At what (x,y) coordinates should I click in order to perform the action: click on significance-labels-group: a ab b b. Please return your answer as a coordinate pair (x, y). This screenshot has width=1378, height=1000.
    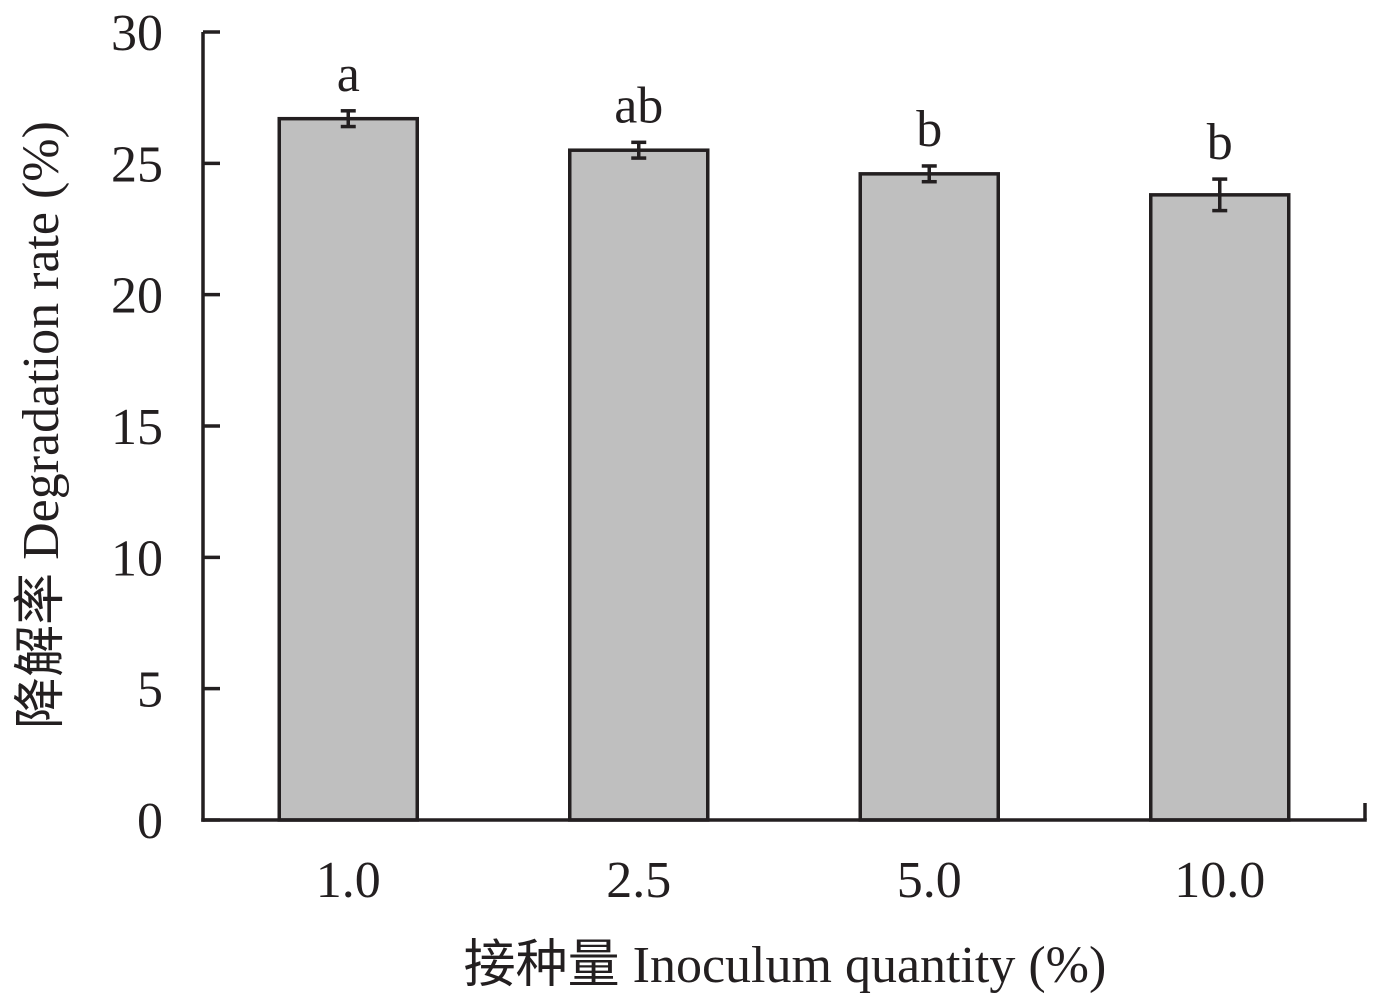
    Looking at the image, I should click on (785, 108).